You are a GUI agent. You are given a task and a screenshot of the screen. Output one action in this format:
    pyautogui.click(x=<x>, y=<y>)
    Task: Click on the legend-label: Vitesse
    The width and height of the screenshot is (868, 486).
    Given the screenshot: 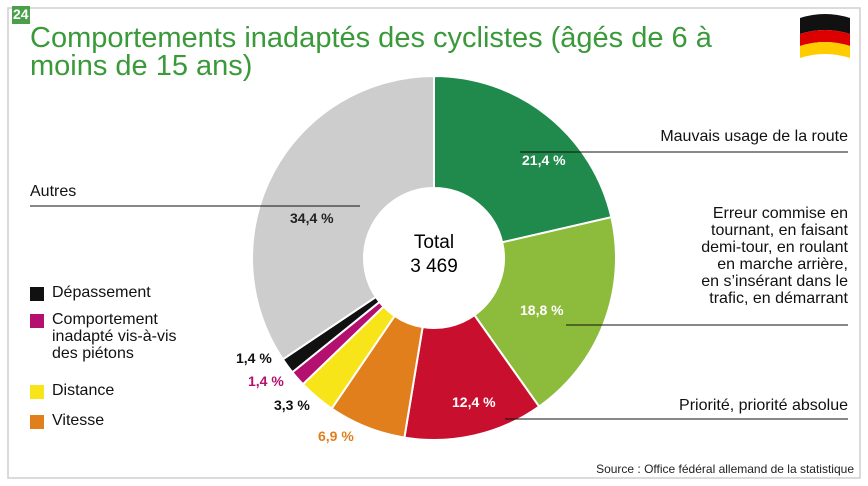 What is the action you would take?
    pyautogui.click(x=78, y=420)
    